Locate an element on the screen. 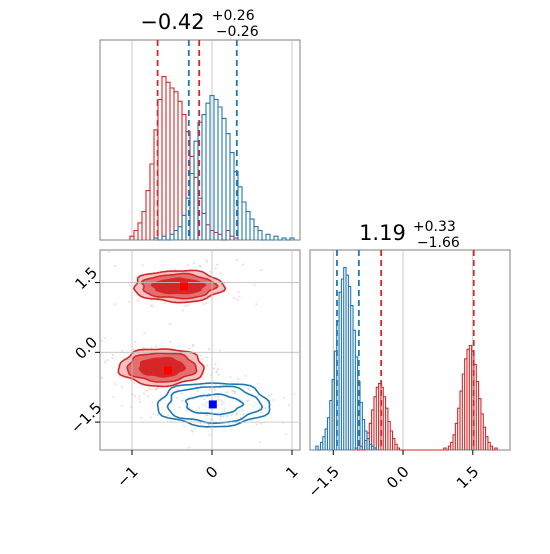  hist-param2-steps is located at coordinates (406, 359).